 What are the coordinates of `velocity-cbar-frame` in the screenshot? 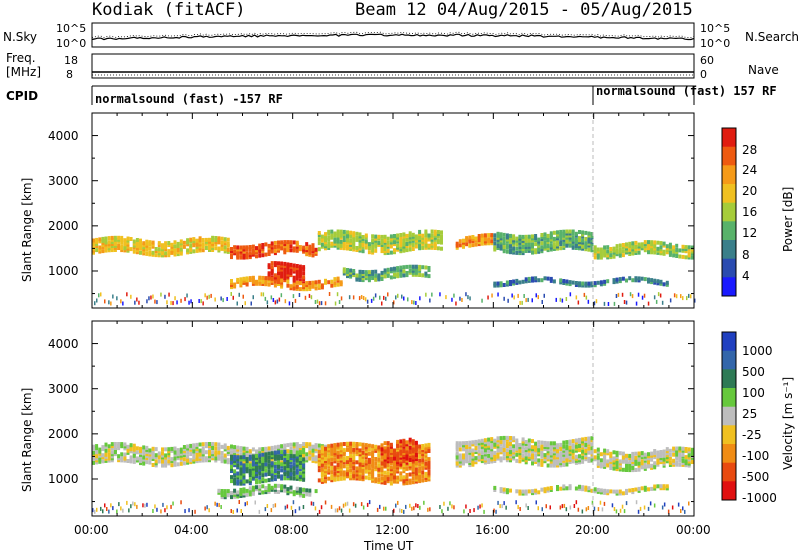 It's located at (729, 416).